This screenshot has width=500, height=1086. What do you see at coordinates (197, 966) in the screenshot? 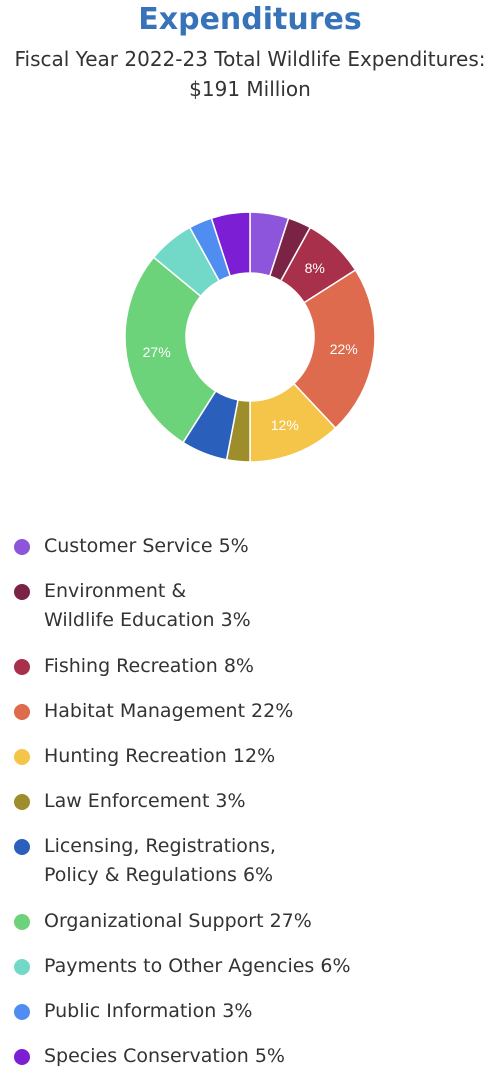
I see `legend-label: Payments to Other Agencies 6%` at bounding box center [197, 966].